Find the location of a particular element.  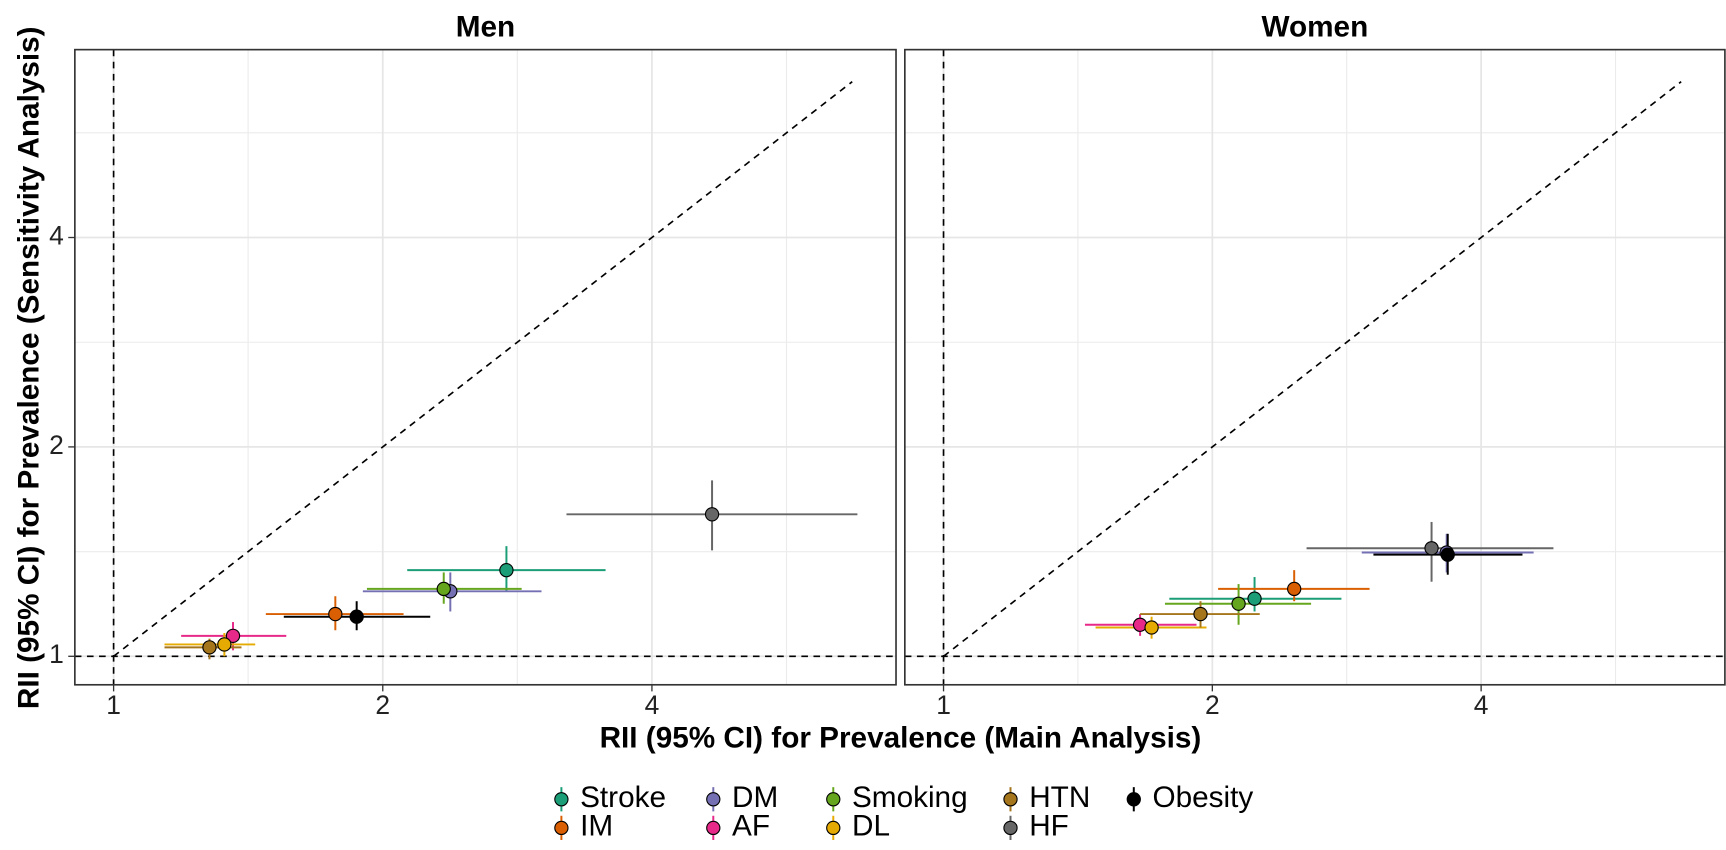

legend-item: HF is located at coordinates (1036, 826).